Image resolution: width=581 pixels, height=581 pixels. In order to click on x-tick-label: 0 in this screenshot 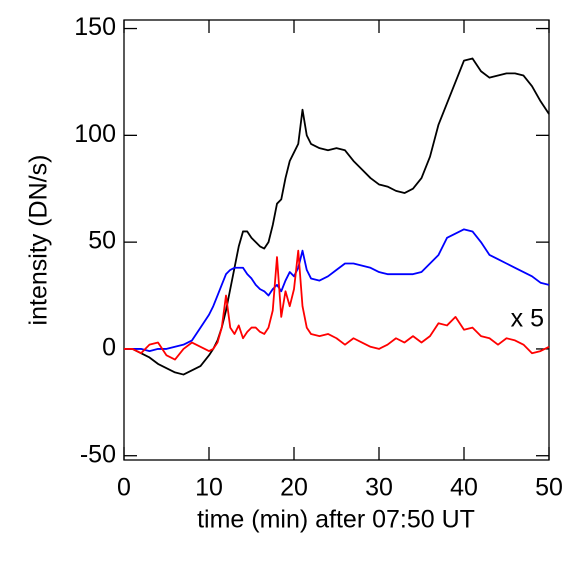, I will do `click(124, 488)`.